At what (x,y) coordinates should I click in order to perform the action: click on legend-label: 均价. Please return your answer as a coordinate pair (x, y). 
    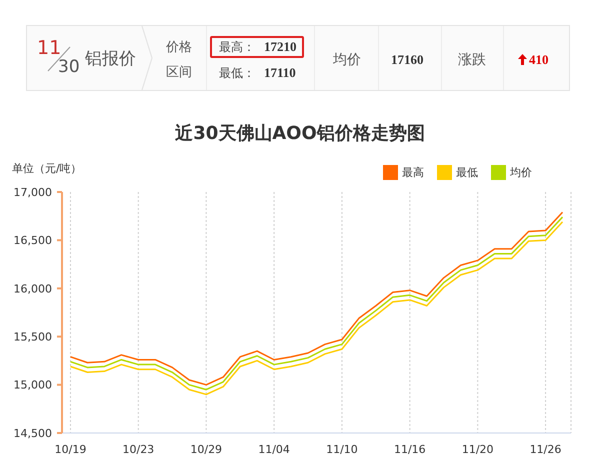
    Looking at the image, I should click on (521, 172).